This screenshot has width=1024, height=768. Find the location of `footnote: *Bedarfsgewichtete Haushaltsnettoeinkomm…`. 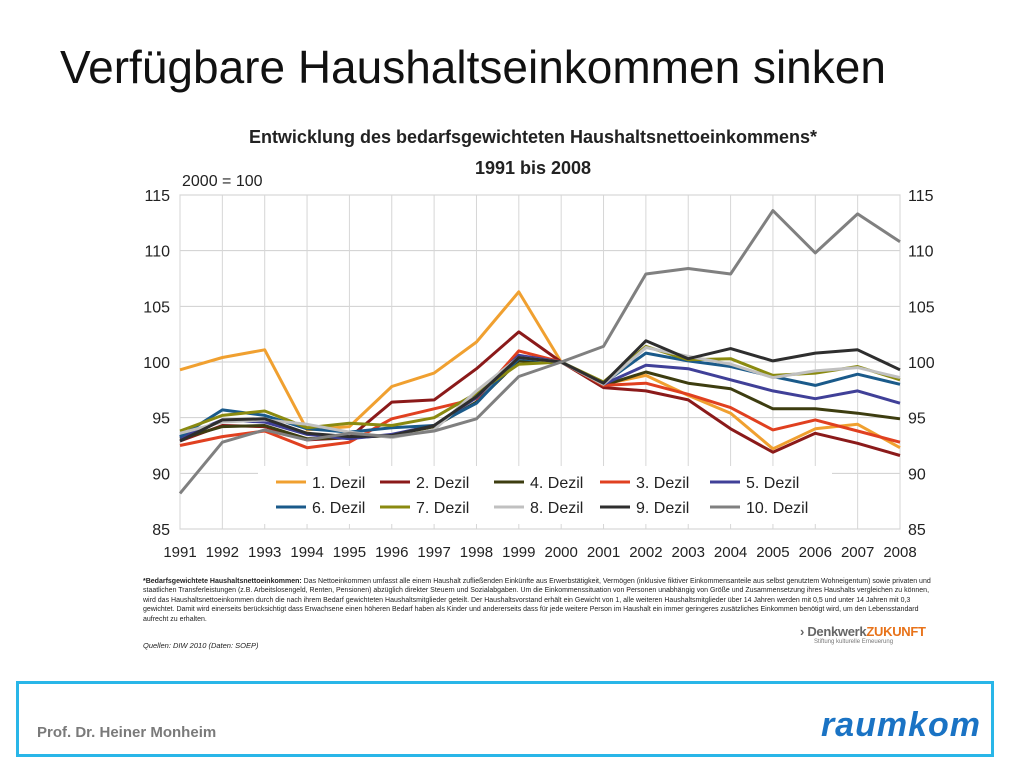

footnote: *Bedarfsgewichtete Haushaltsnettoeinkomm… is located at coordinates (538, 600).